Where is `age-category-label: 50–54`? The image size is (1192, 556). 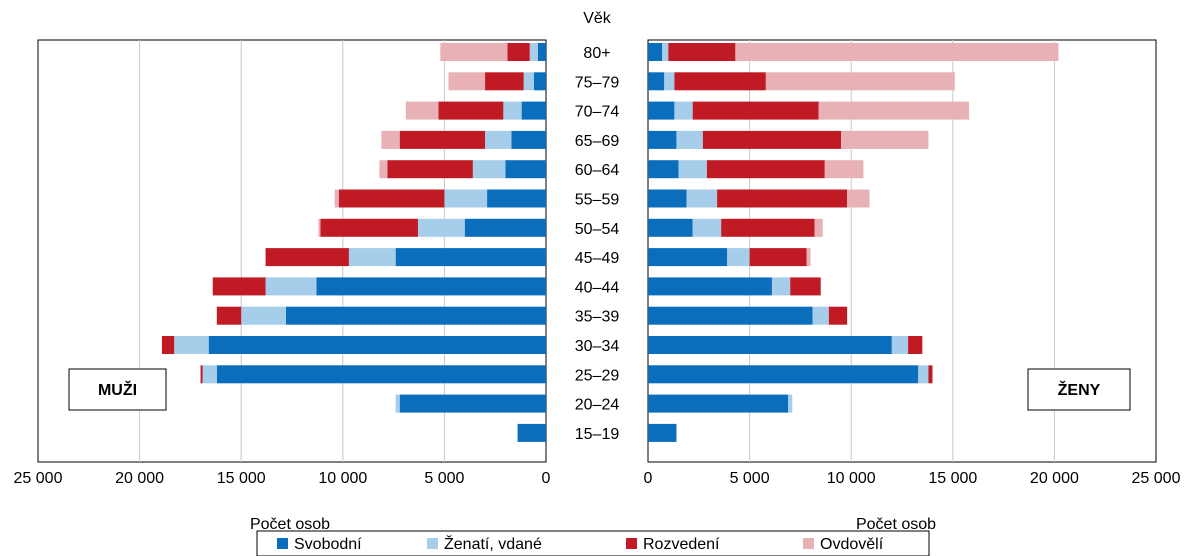
age-category-label: 50–54 is located at coordinates (597, 229).